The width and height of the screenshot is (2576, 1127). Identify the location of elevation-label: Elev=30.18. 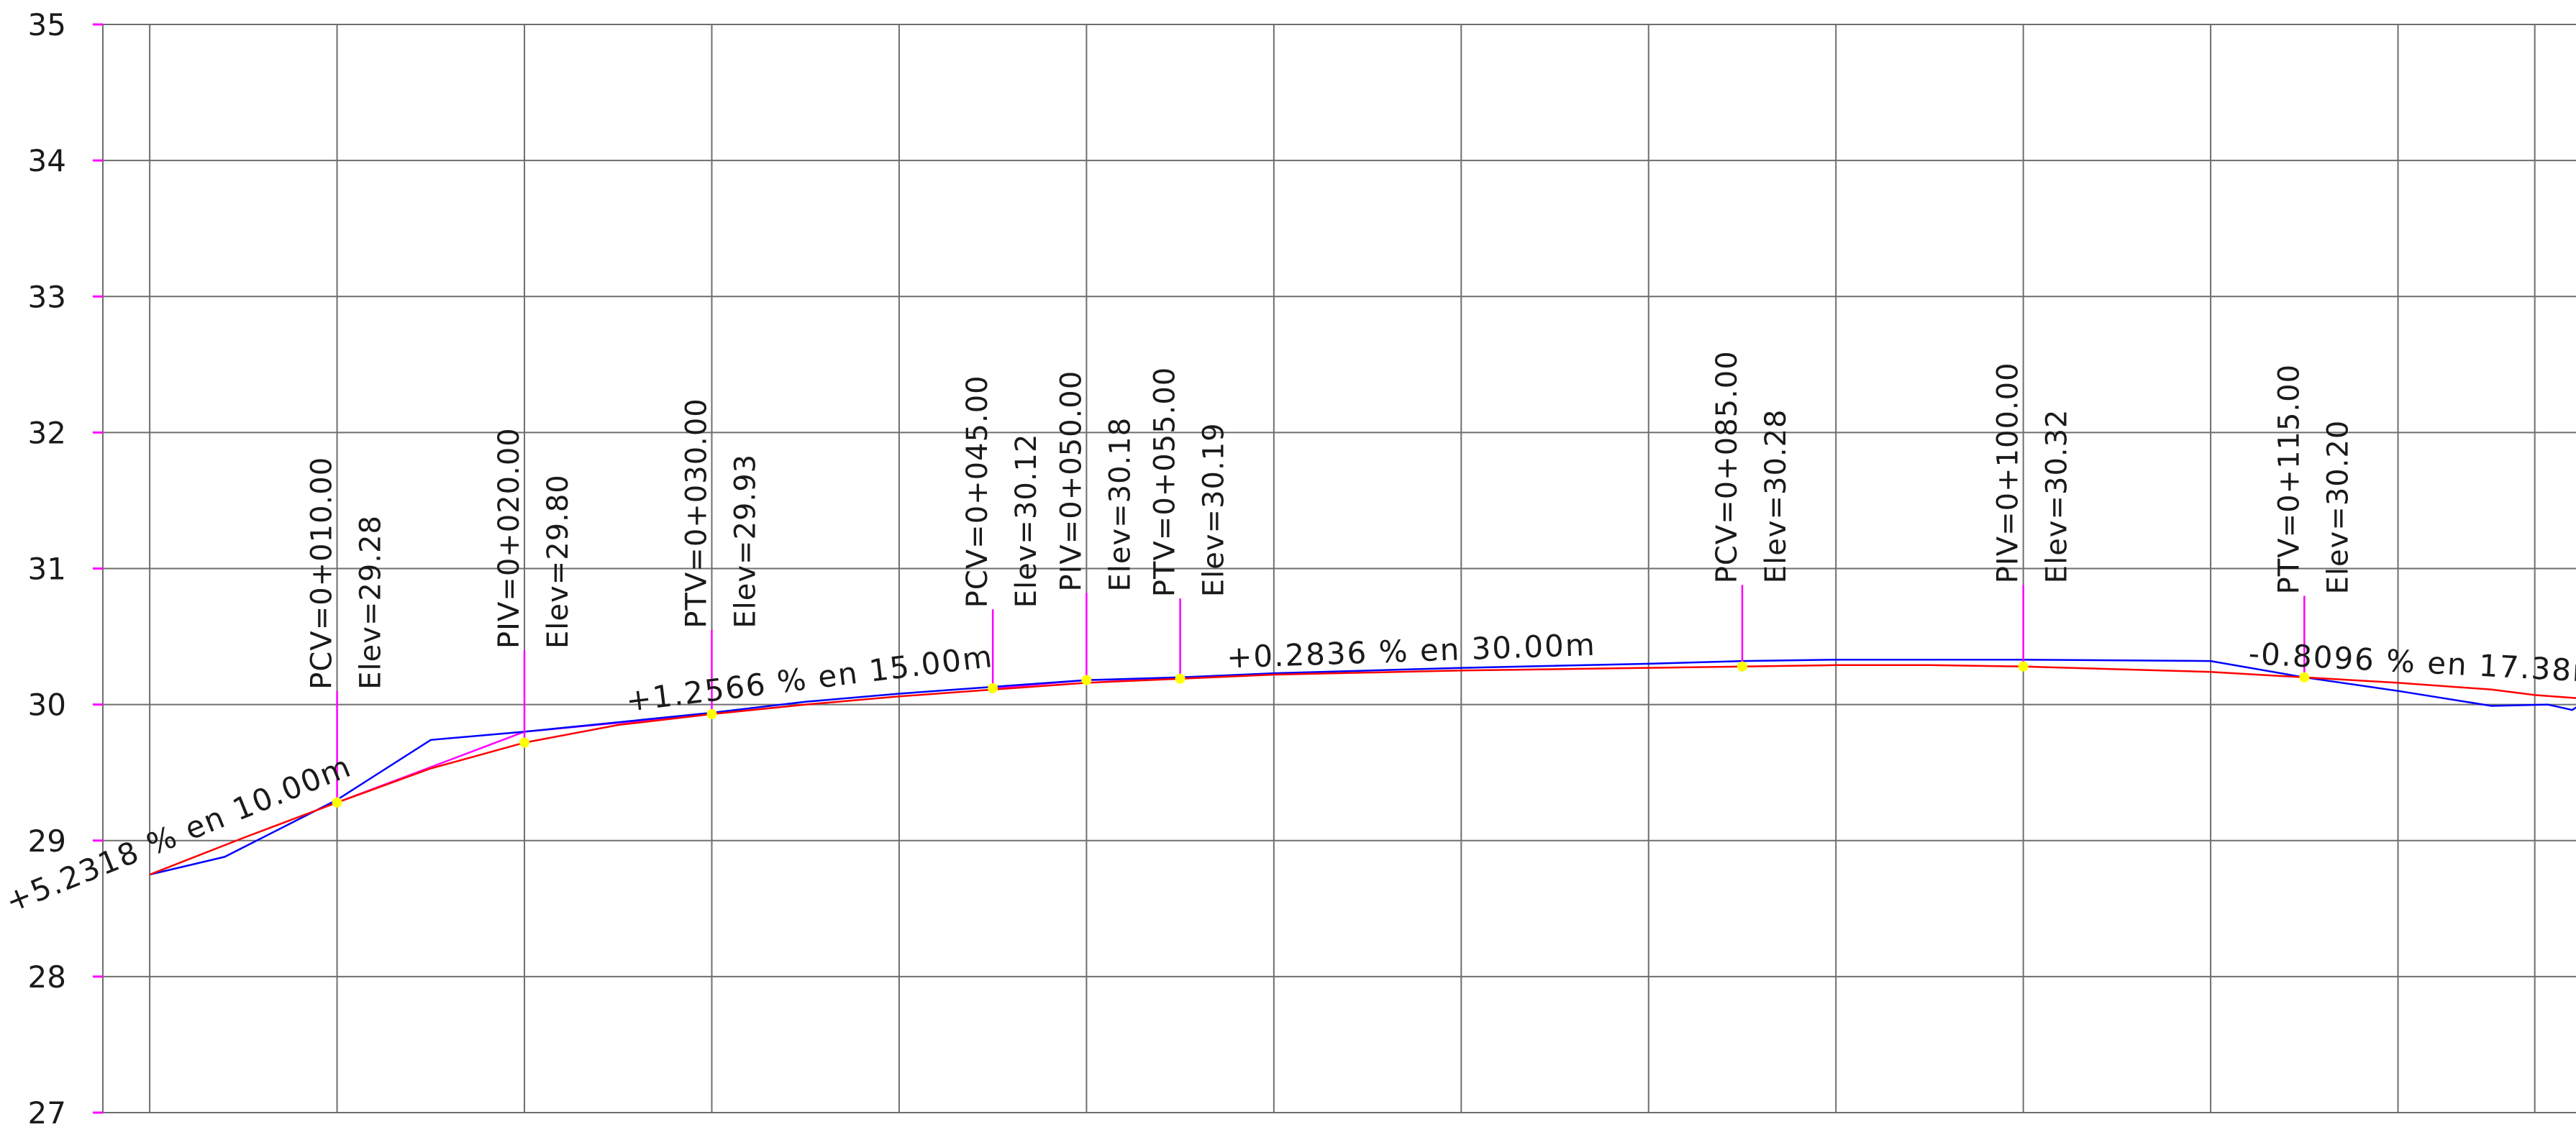
(1120, 504).